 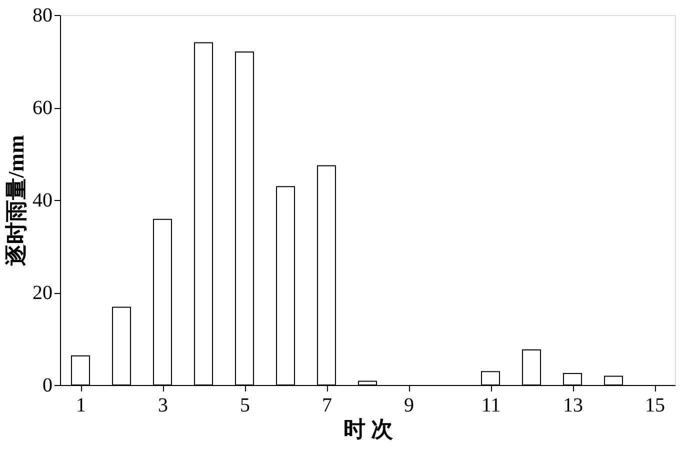 I want to click on y-tick-label: 20, so click(x=42, y=293).